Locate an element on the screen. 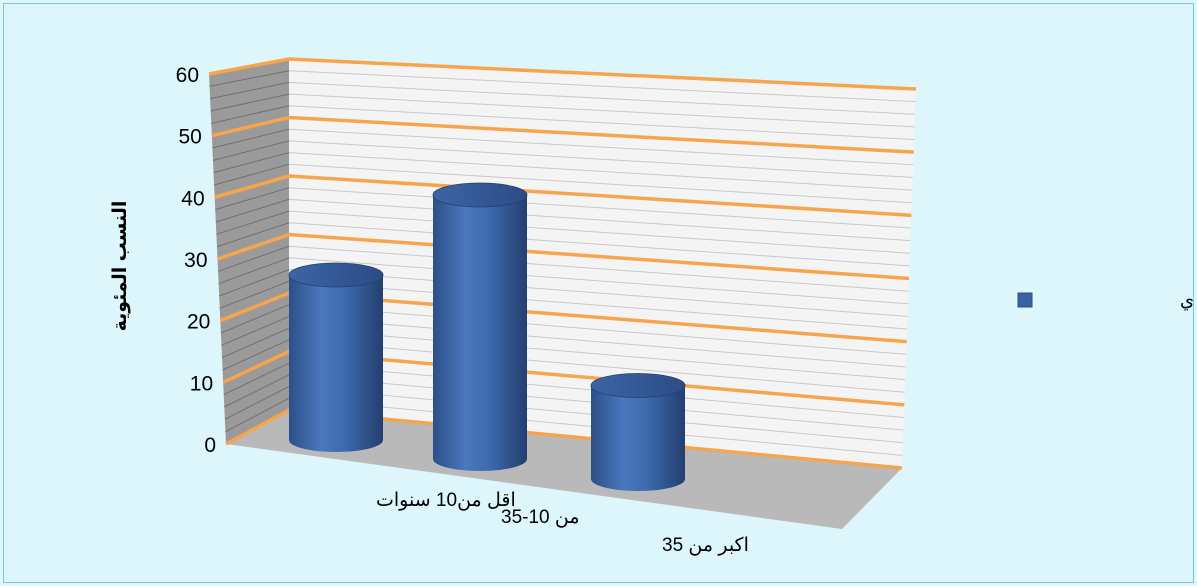 This screenshot has width=1197, height=586. y-tick-label: 10 is located at coordinates (201, 383).